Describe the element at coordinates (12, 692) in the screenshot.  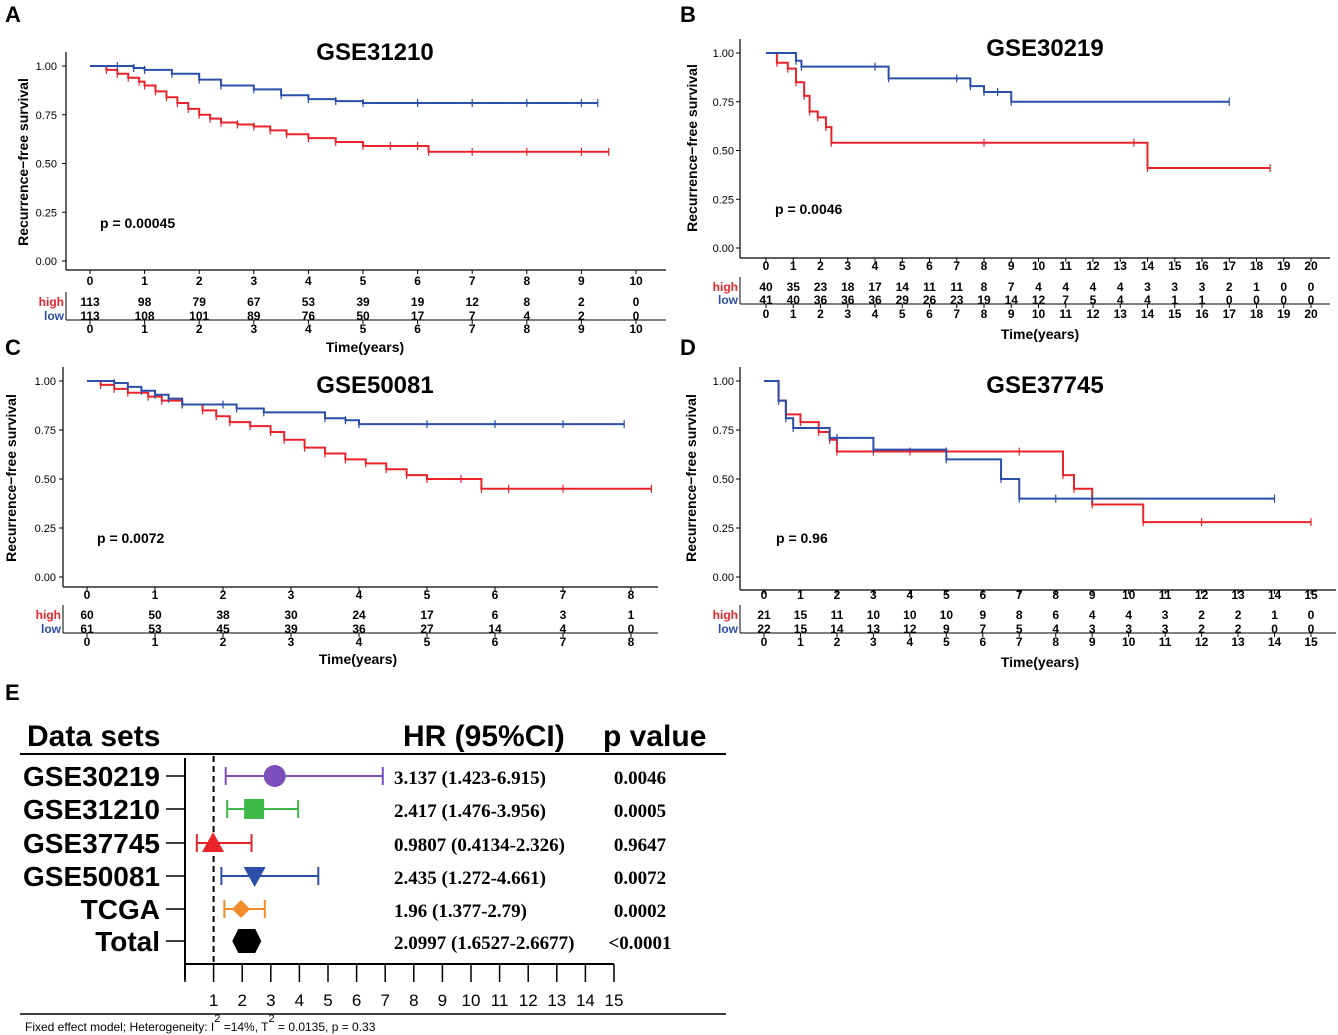
I see `panel-label: E` at that location.